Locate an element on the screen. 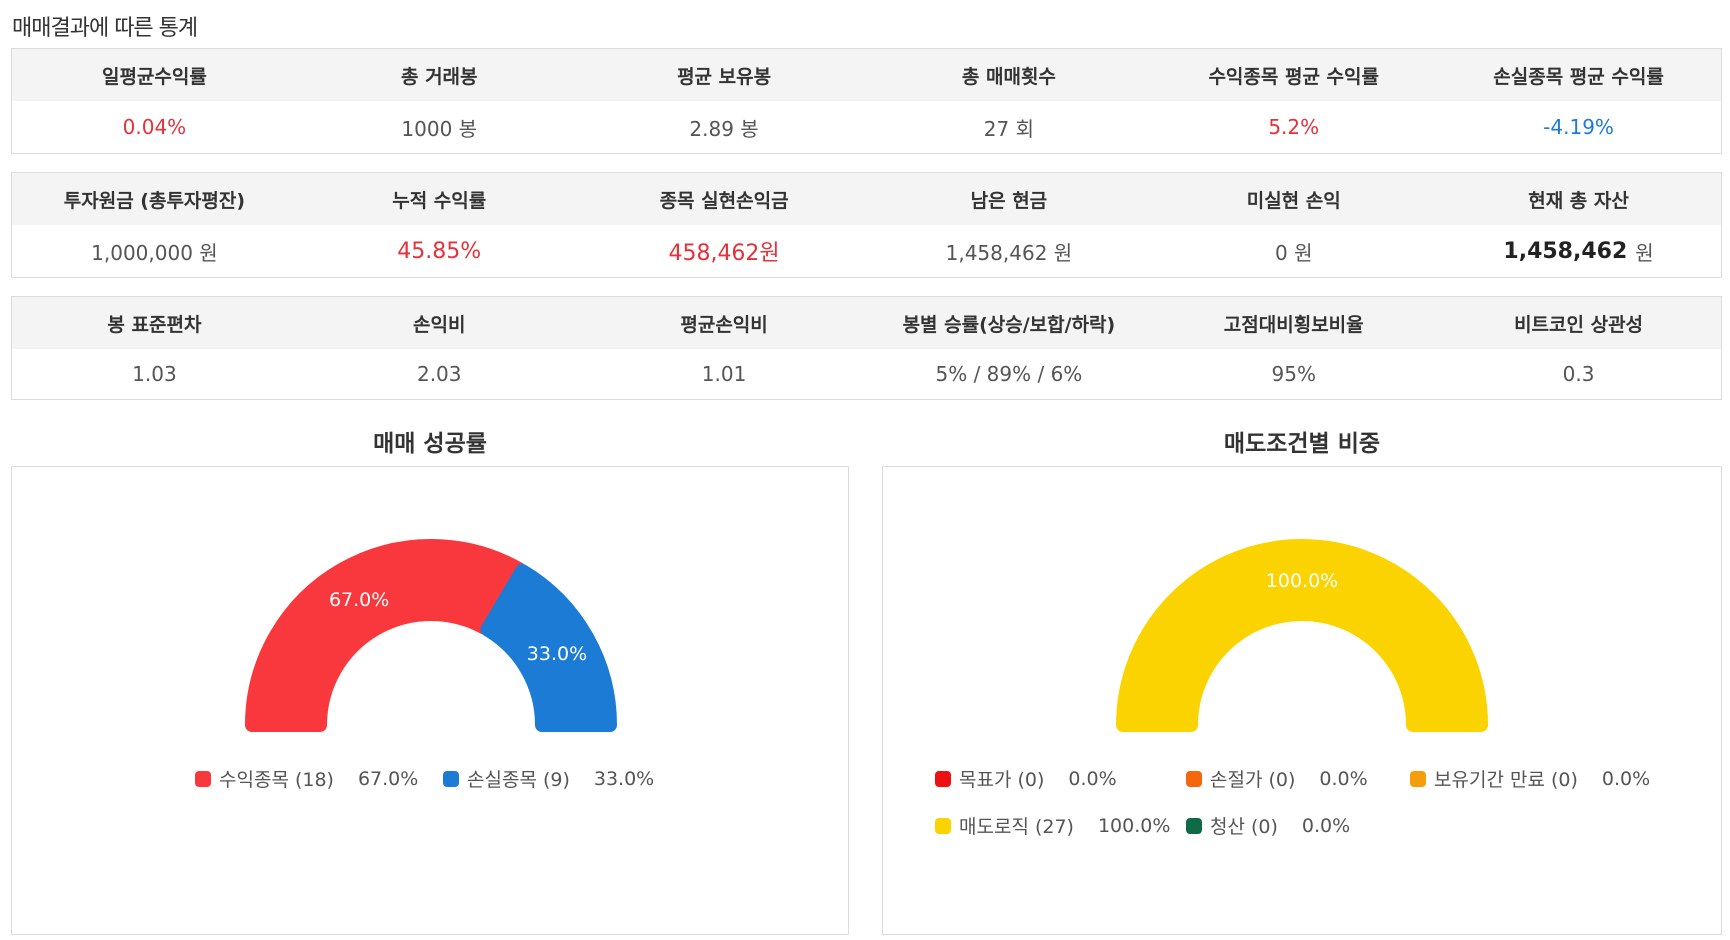  legend-name: 보유기간 만료 (0) is located at coordinates (1506, 780).